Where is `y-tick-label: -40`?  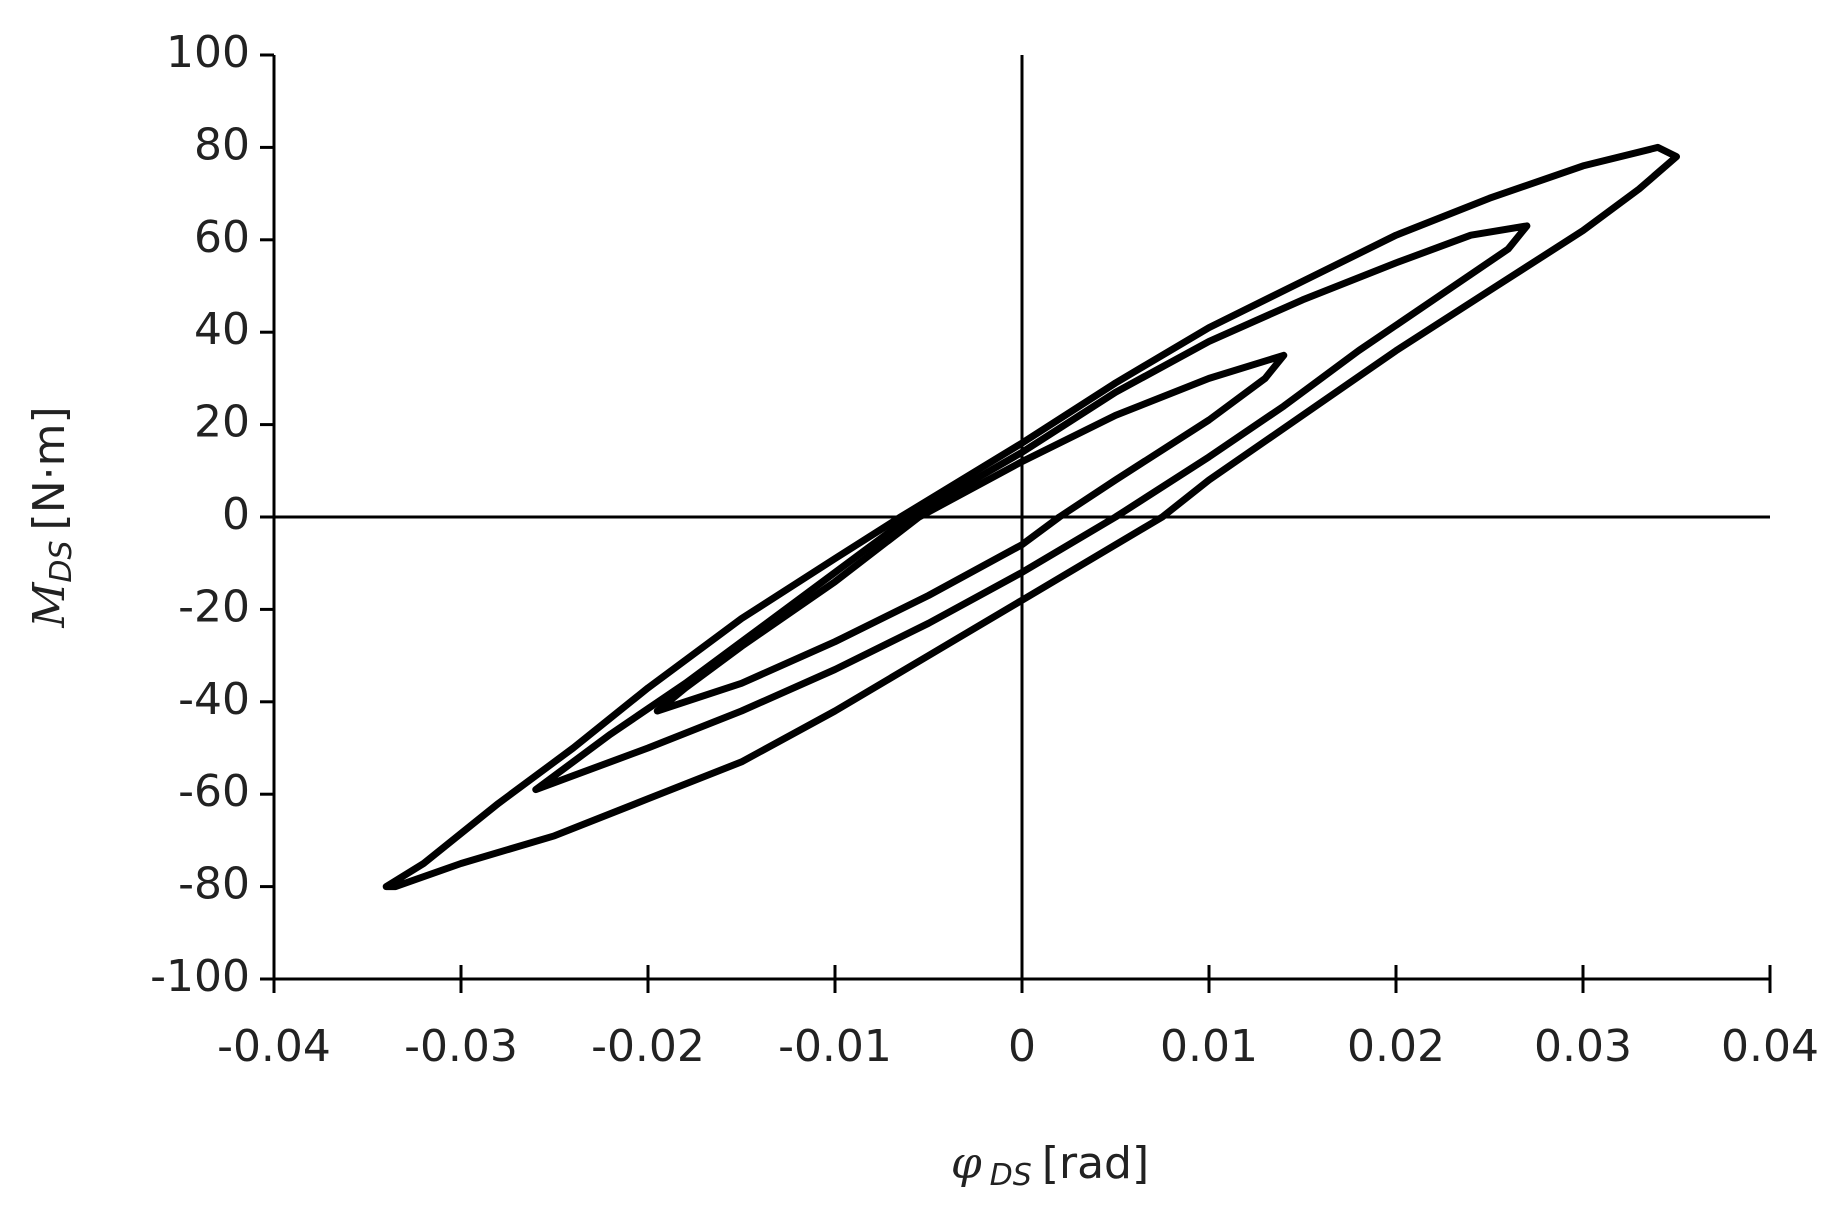
y-tick-label: -40 is located at coordinates (214, 699).